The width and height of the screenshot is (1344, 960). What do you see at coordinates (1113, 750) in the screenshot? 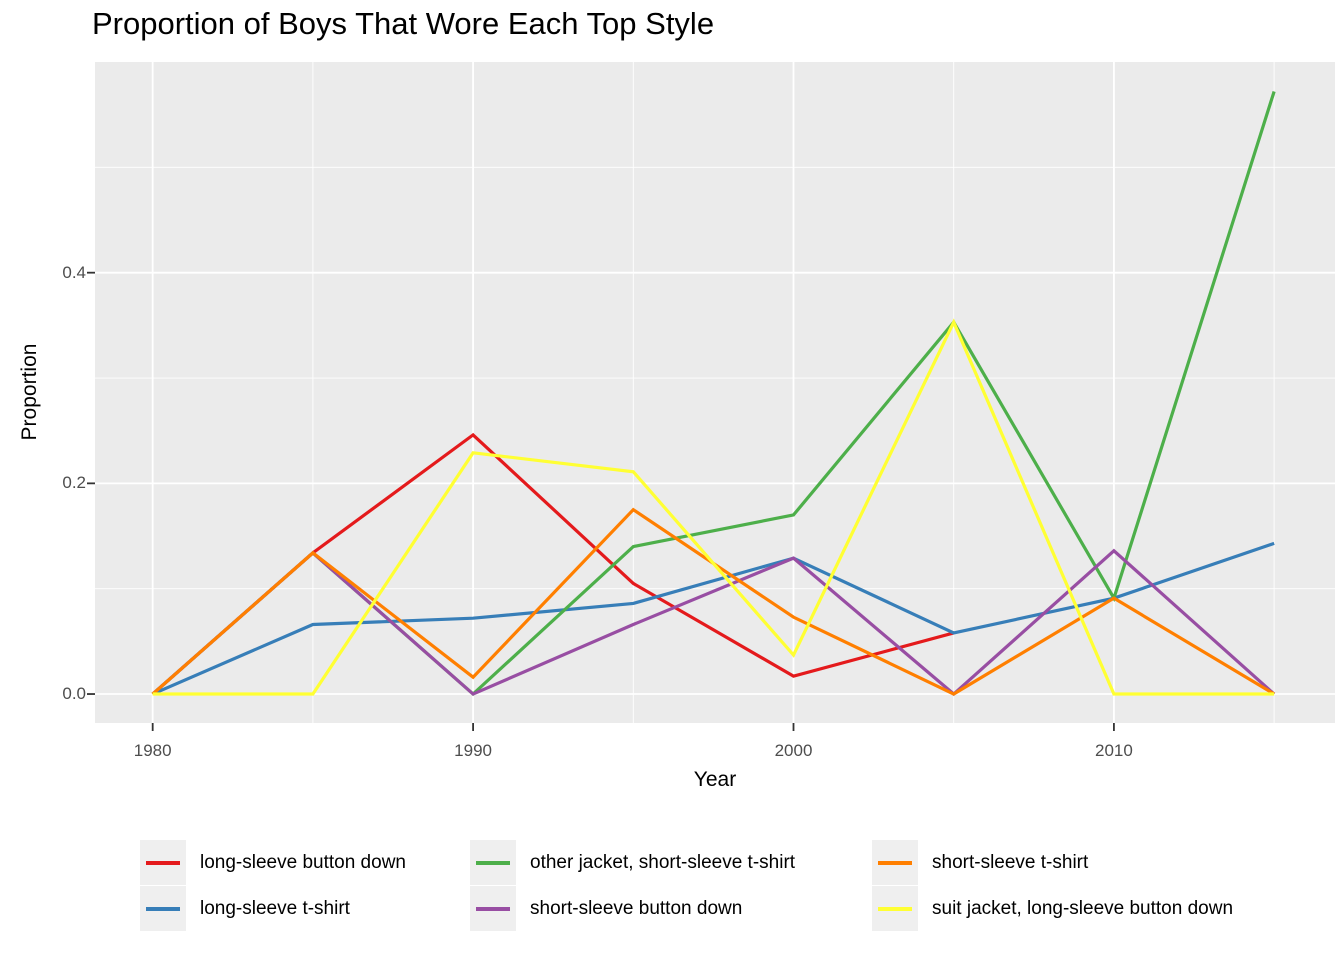
I see `x-tick-label-2010: 2010` at bounding box center [1113, 750].